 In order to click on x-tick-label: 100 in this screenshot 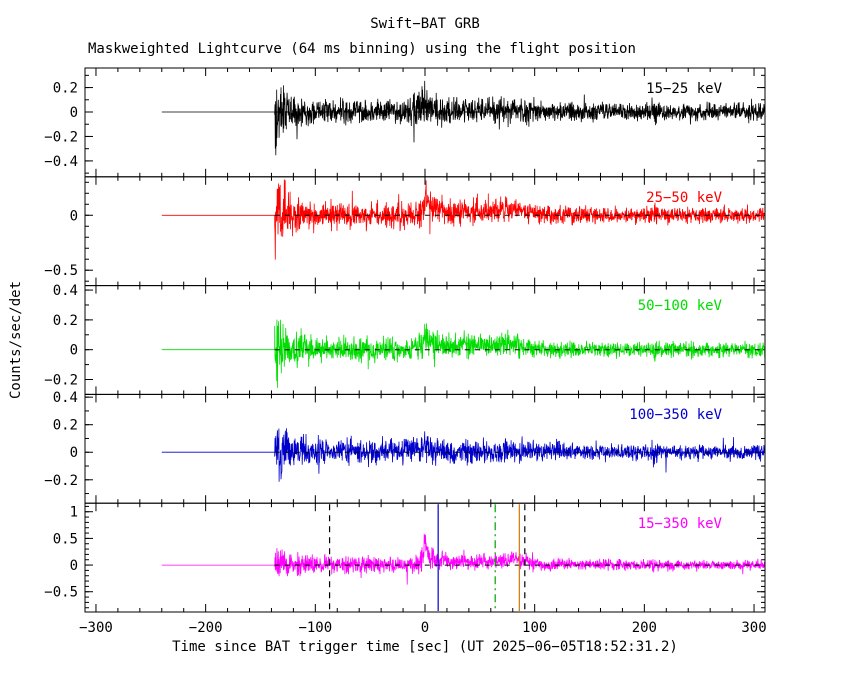, I will do `click(534, 628)`.